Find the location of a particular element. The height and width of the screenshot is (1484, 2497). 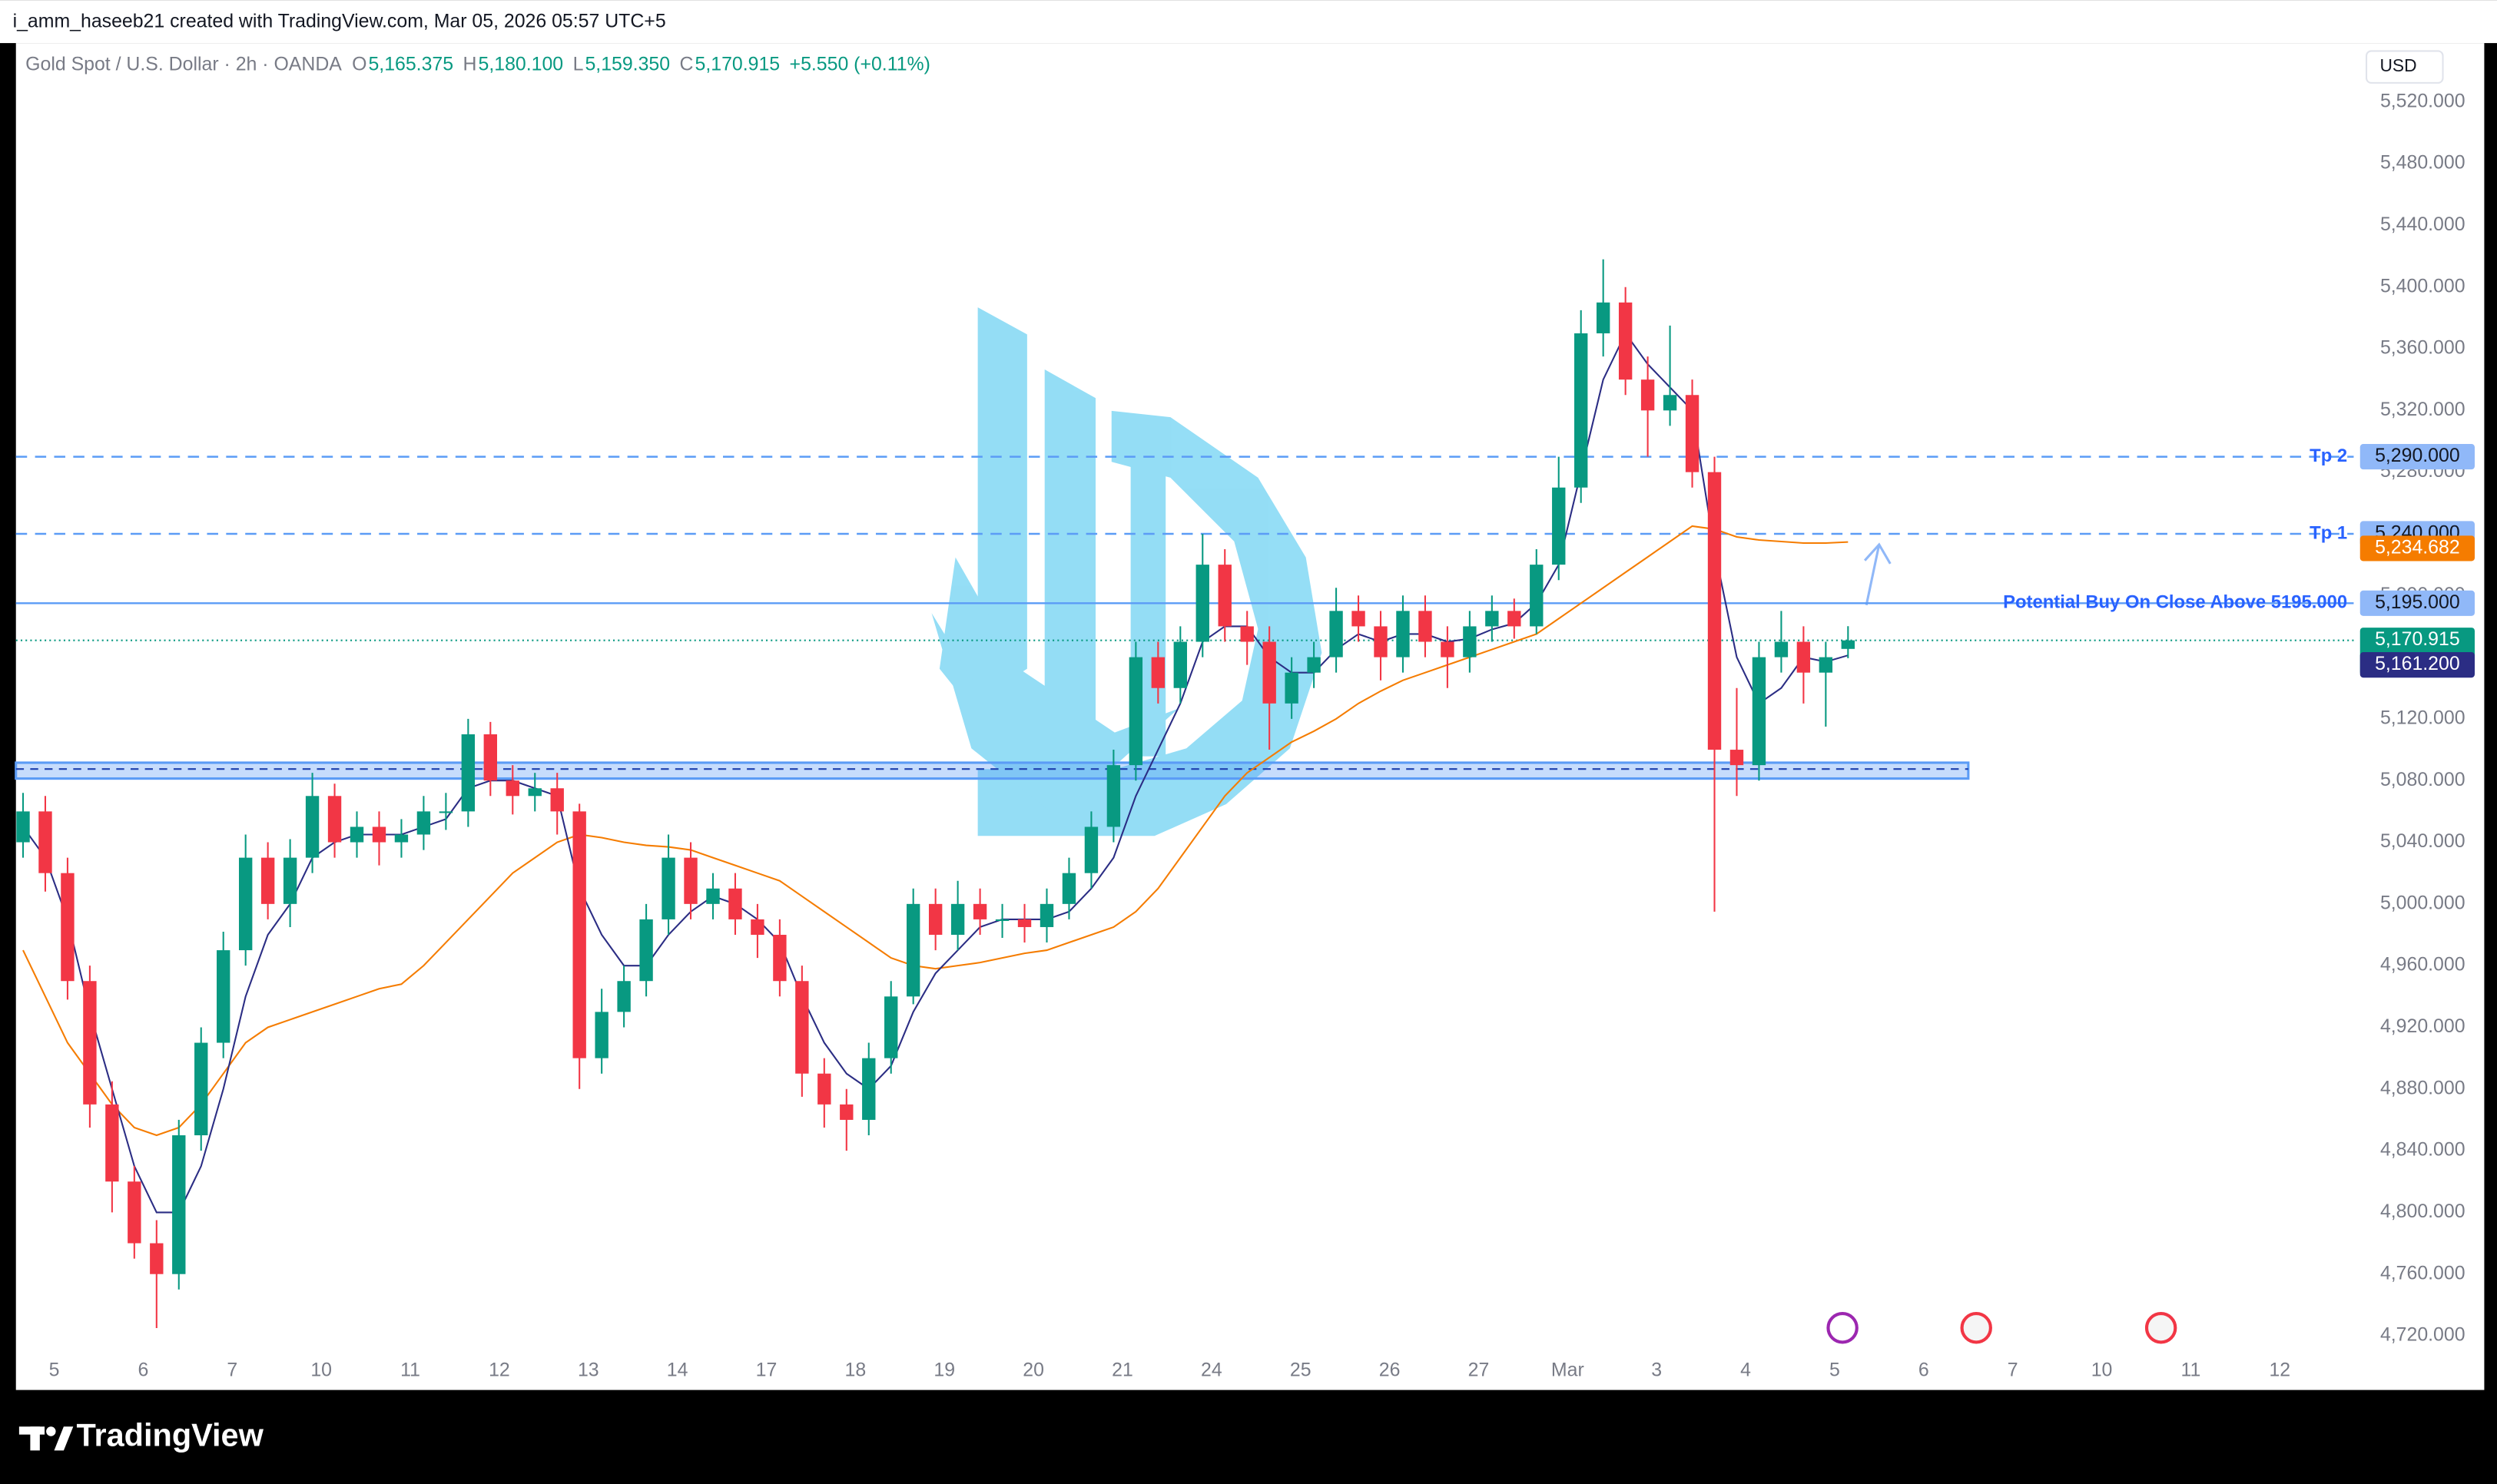

level-name: Tp 1 is located at coordinates (2328, 532).